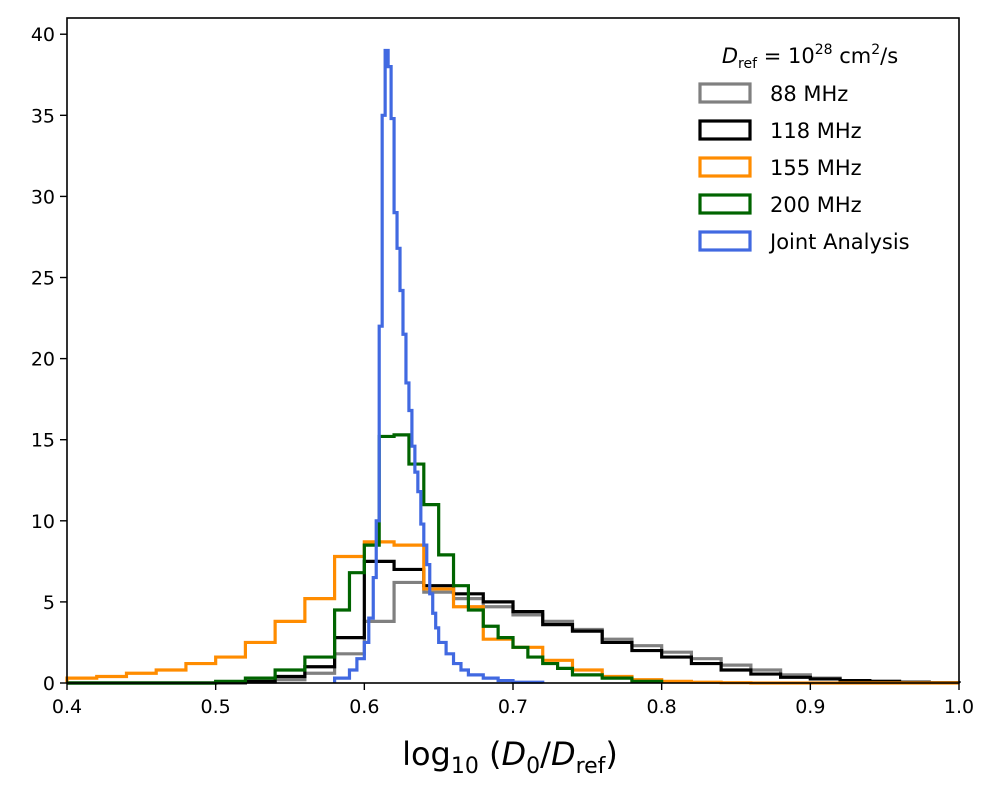 The width and height of the screenshot is (997, 795). What do you see at coordinates (959, 707) in the screenshot?
I see `x-tick-label: 1.0` at bounding box center [959, 707].